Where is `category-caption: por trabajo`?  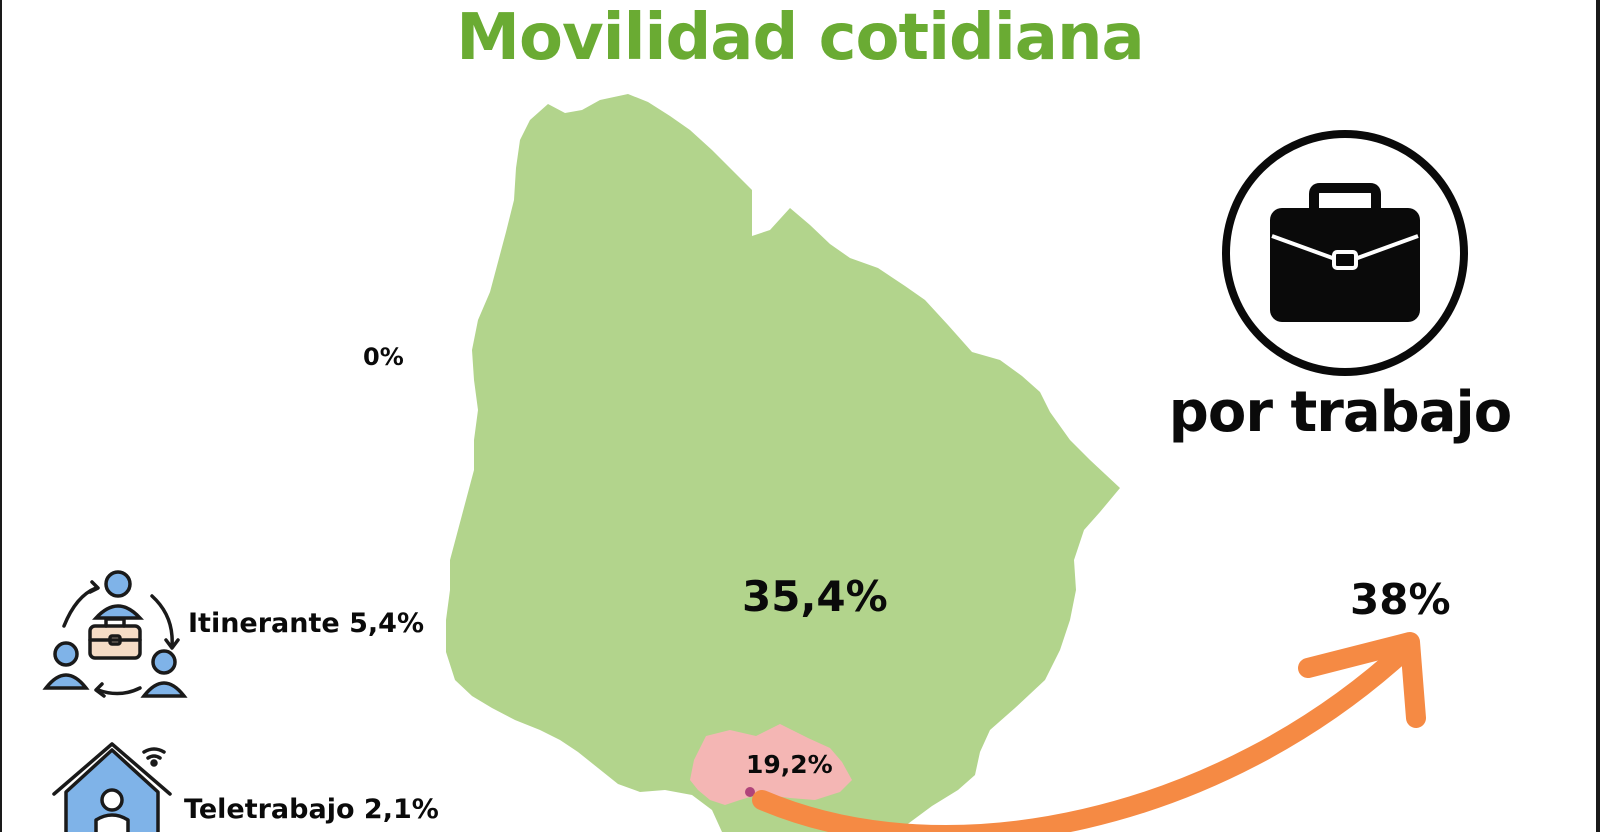 category-caption: por trabajo is located at coordinates (1340, 412).